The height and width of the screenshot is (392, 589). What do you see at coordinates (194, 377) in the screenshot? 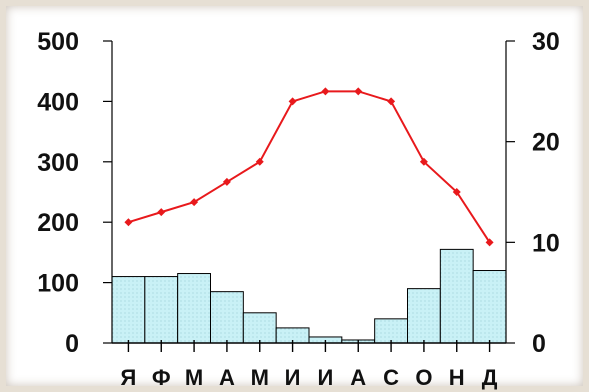
I see `month-label-2: М` at bounding box center [194, 377].